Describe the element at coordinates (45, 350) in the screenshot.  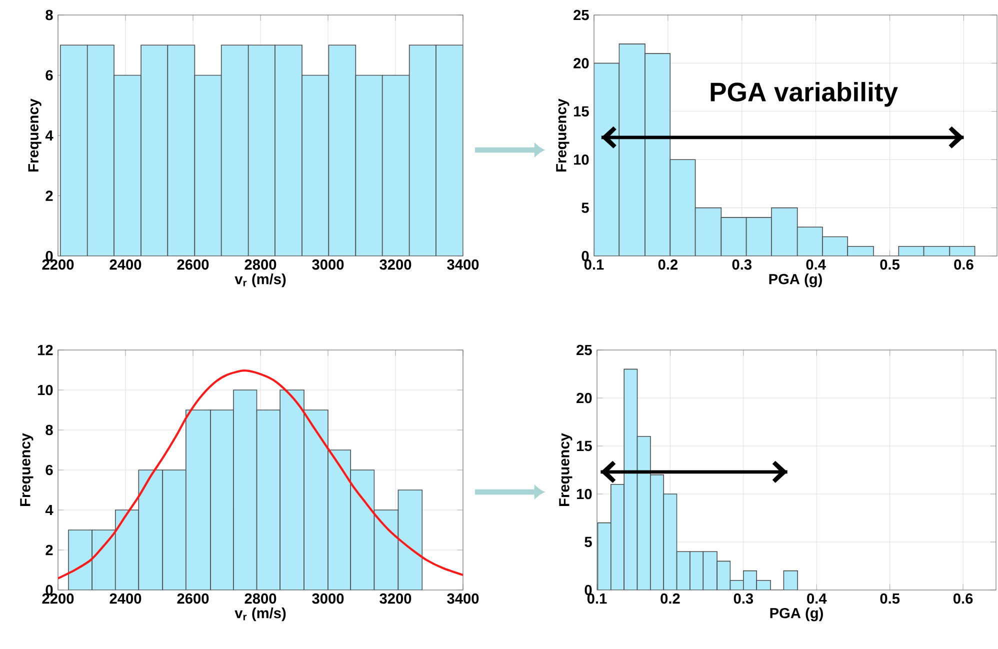
I see `y-tick-label: 12` at that location.